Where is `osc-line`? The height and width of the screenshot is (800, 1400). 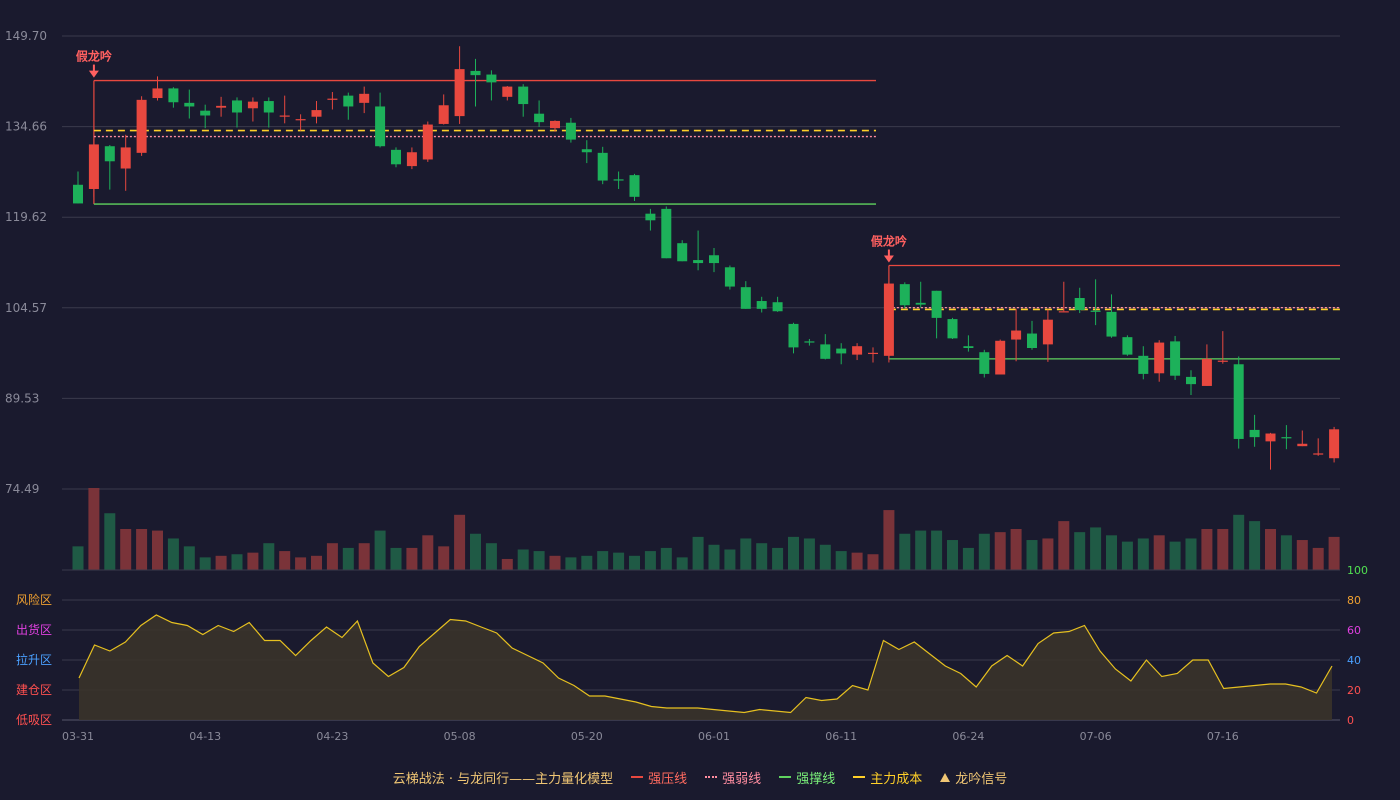
osc-line is located at coordinates (705, 664).